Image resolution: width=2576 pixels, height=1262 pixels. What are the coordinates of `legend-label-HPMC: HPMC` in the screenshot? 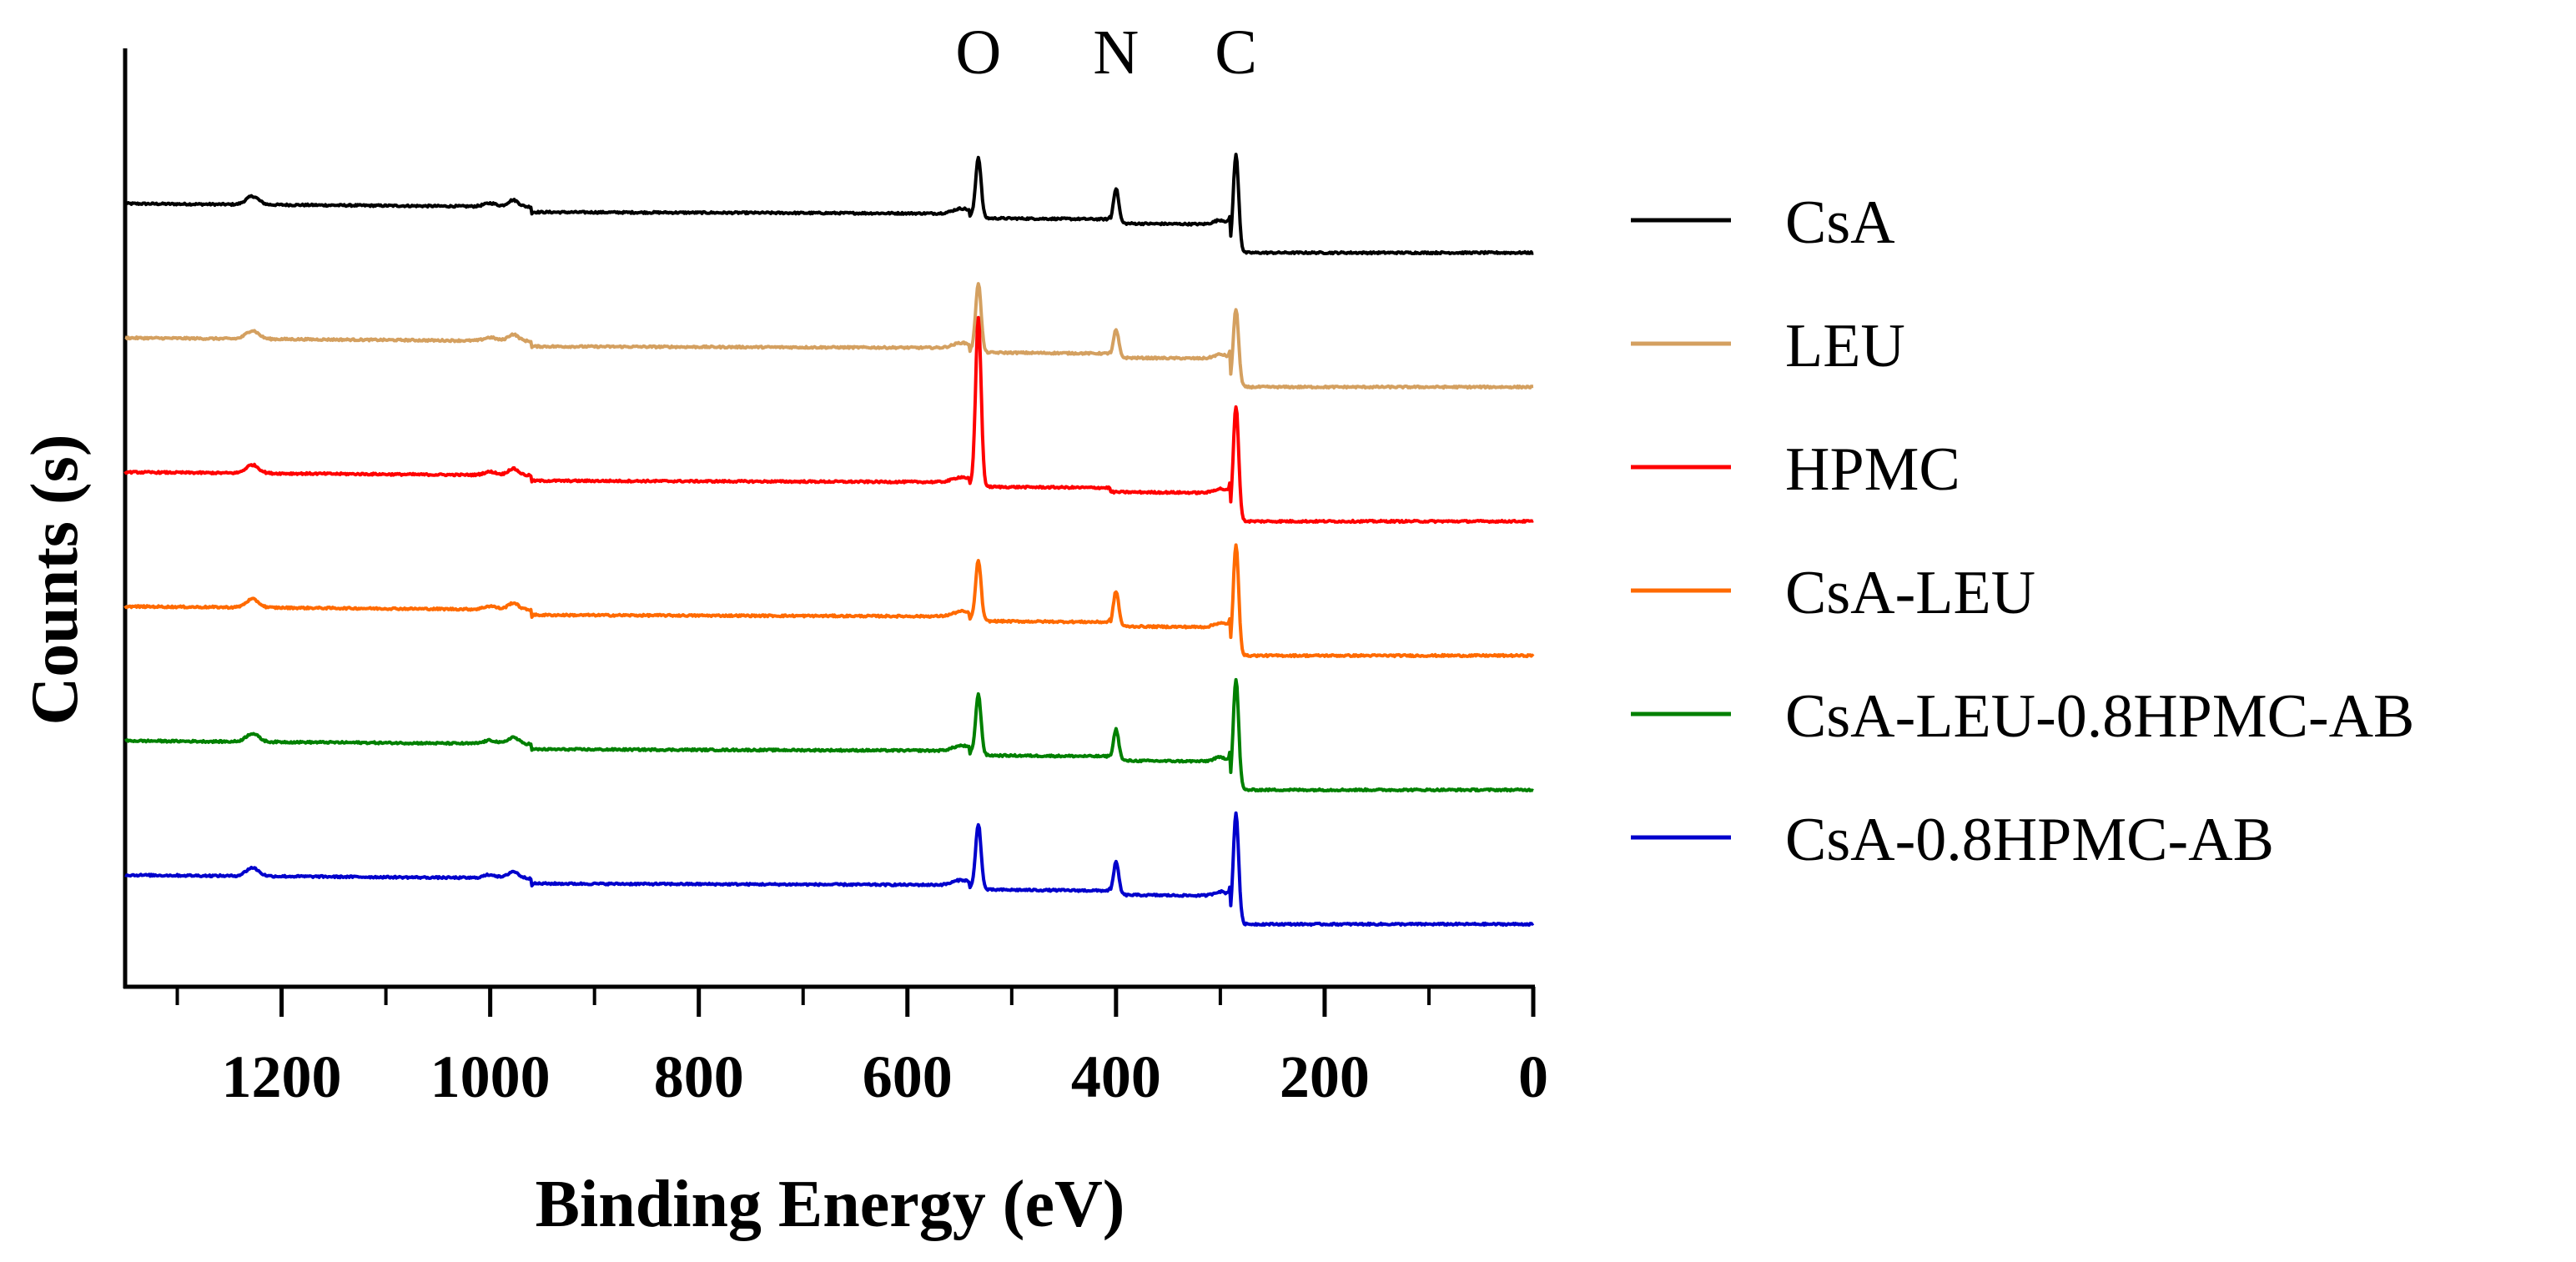 It's located at (1872, 469).